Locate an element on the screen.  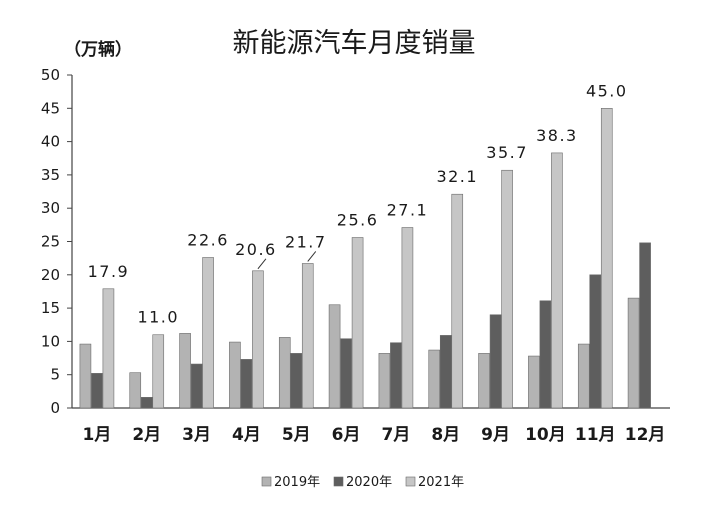
chart-title: 新能源汽车月度销量 is located at coordinates (354, 43).